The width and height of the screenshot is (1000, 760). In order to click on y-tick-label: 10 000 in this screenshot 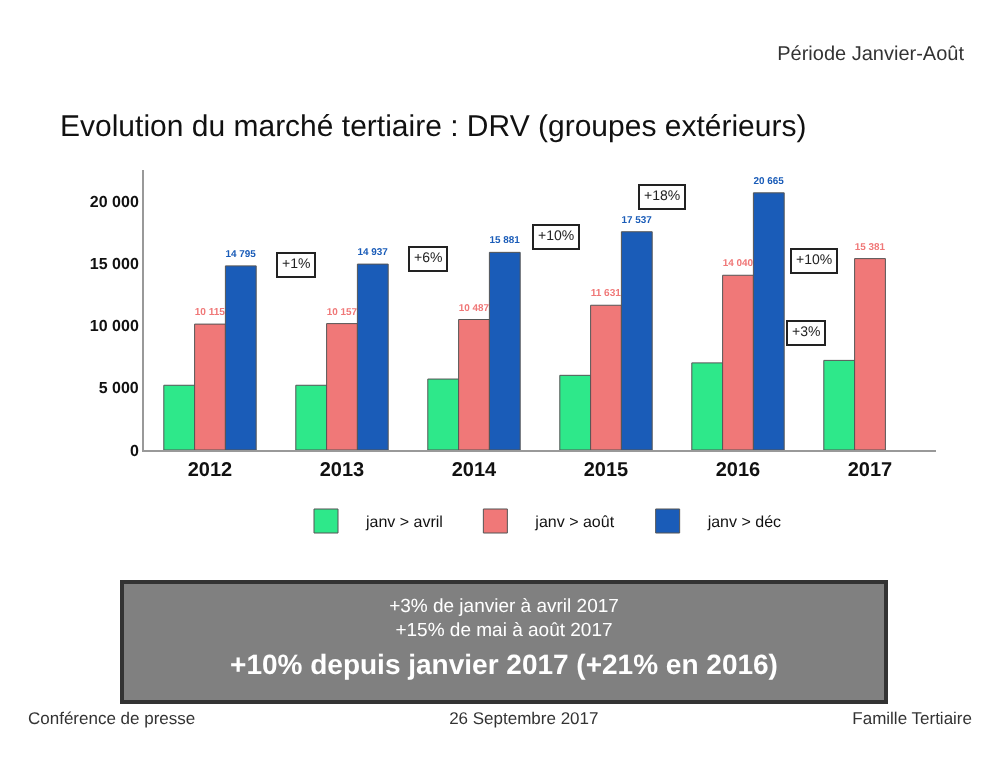, I will do `click(114, 326)`.